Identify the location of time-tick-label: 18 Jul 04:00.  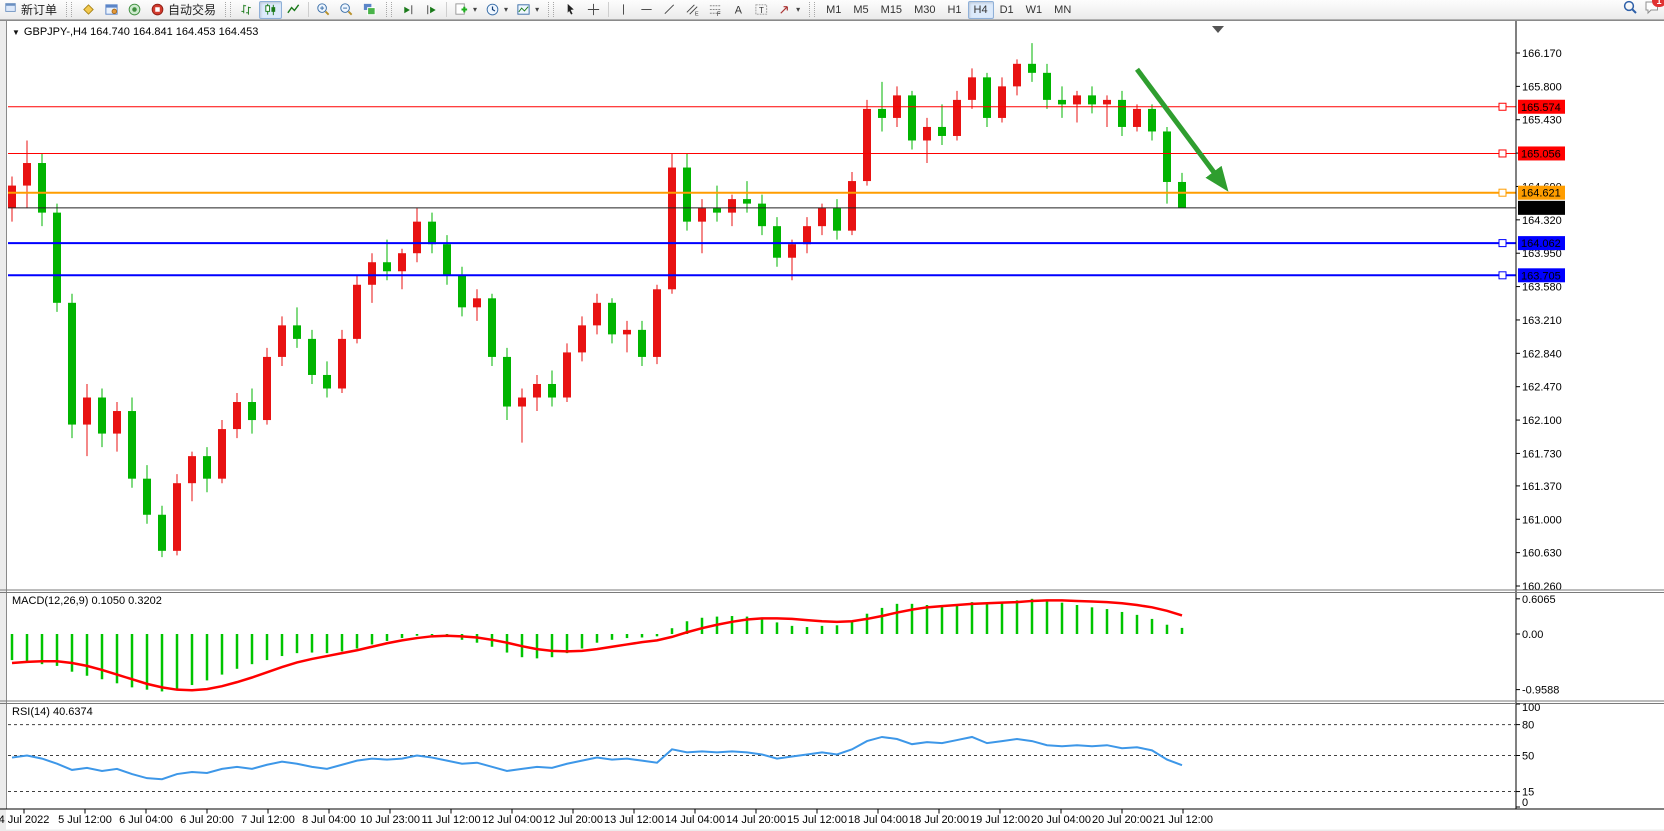
(878, 820).